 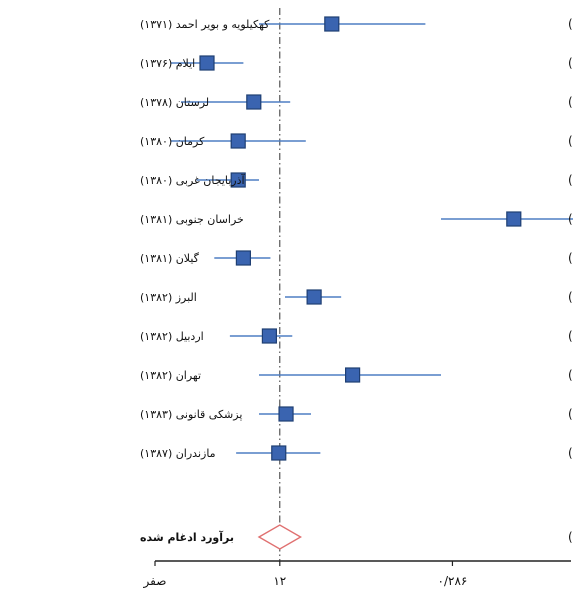 What do you see at coordinates (170, 258) in the screenshot?
I see `study-label: گیلان (۱۳۸۱)` at bounding box center [170, 258].